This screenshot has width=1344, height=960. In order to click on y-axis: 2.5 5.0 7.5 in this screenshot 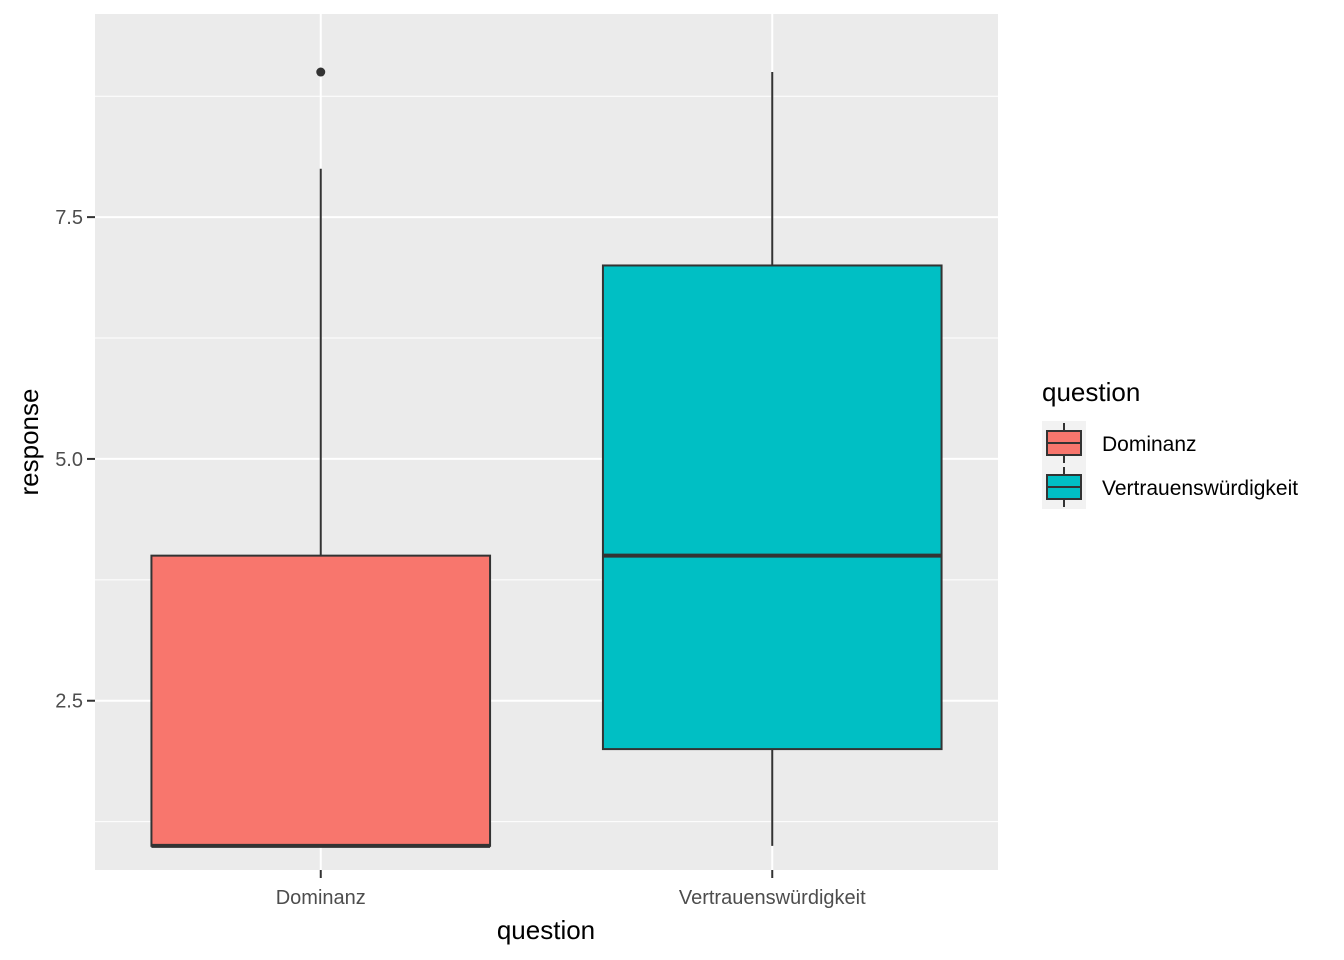, I will do `click(75, 460)`.